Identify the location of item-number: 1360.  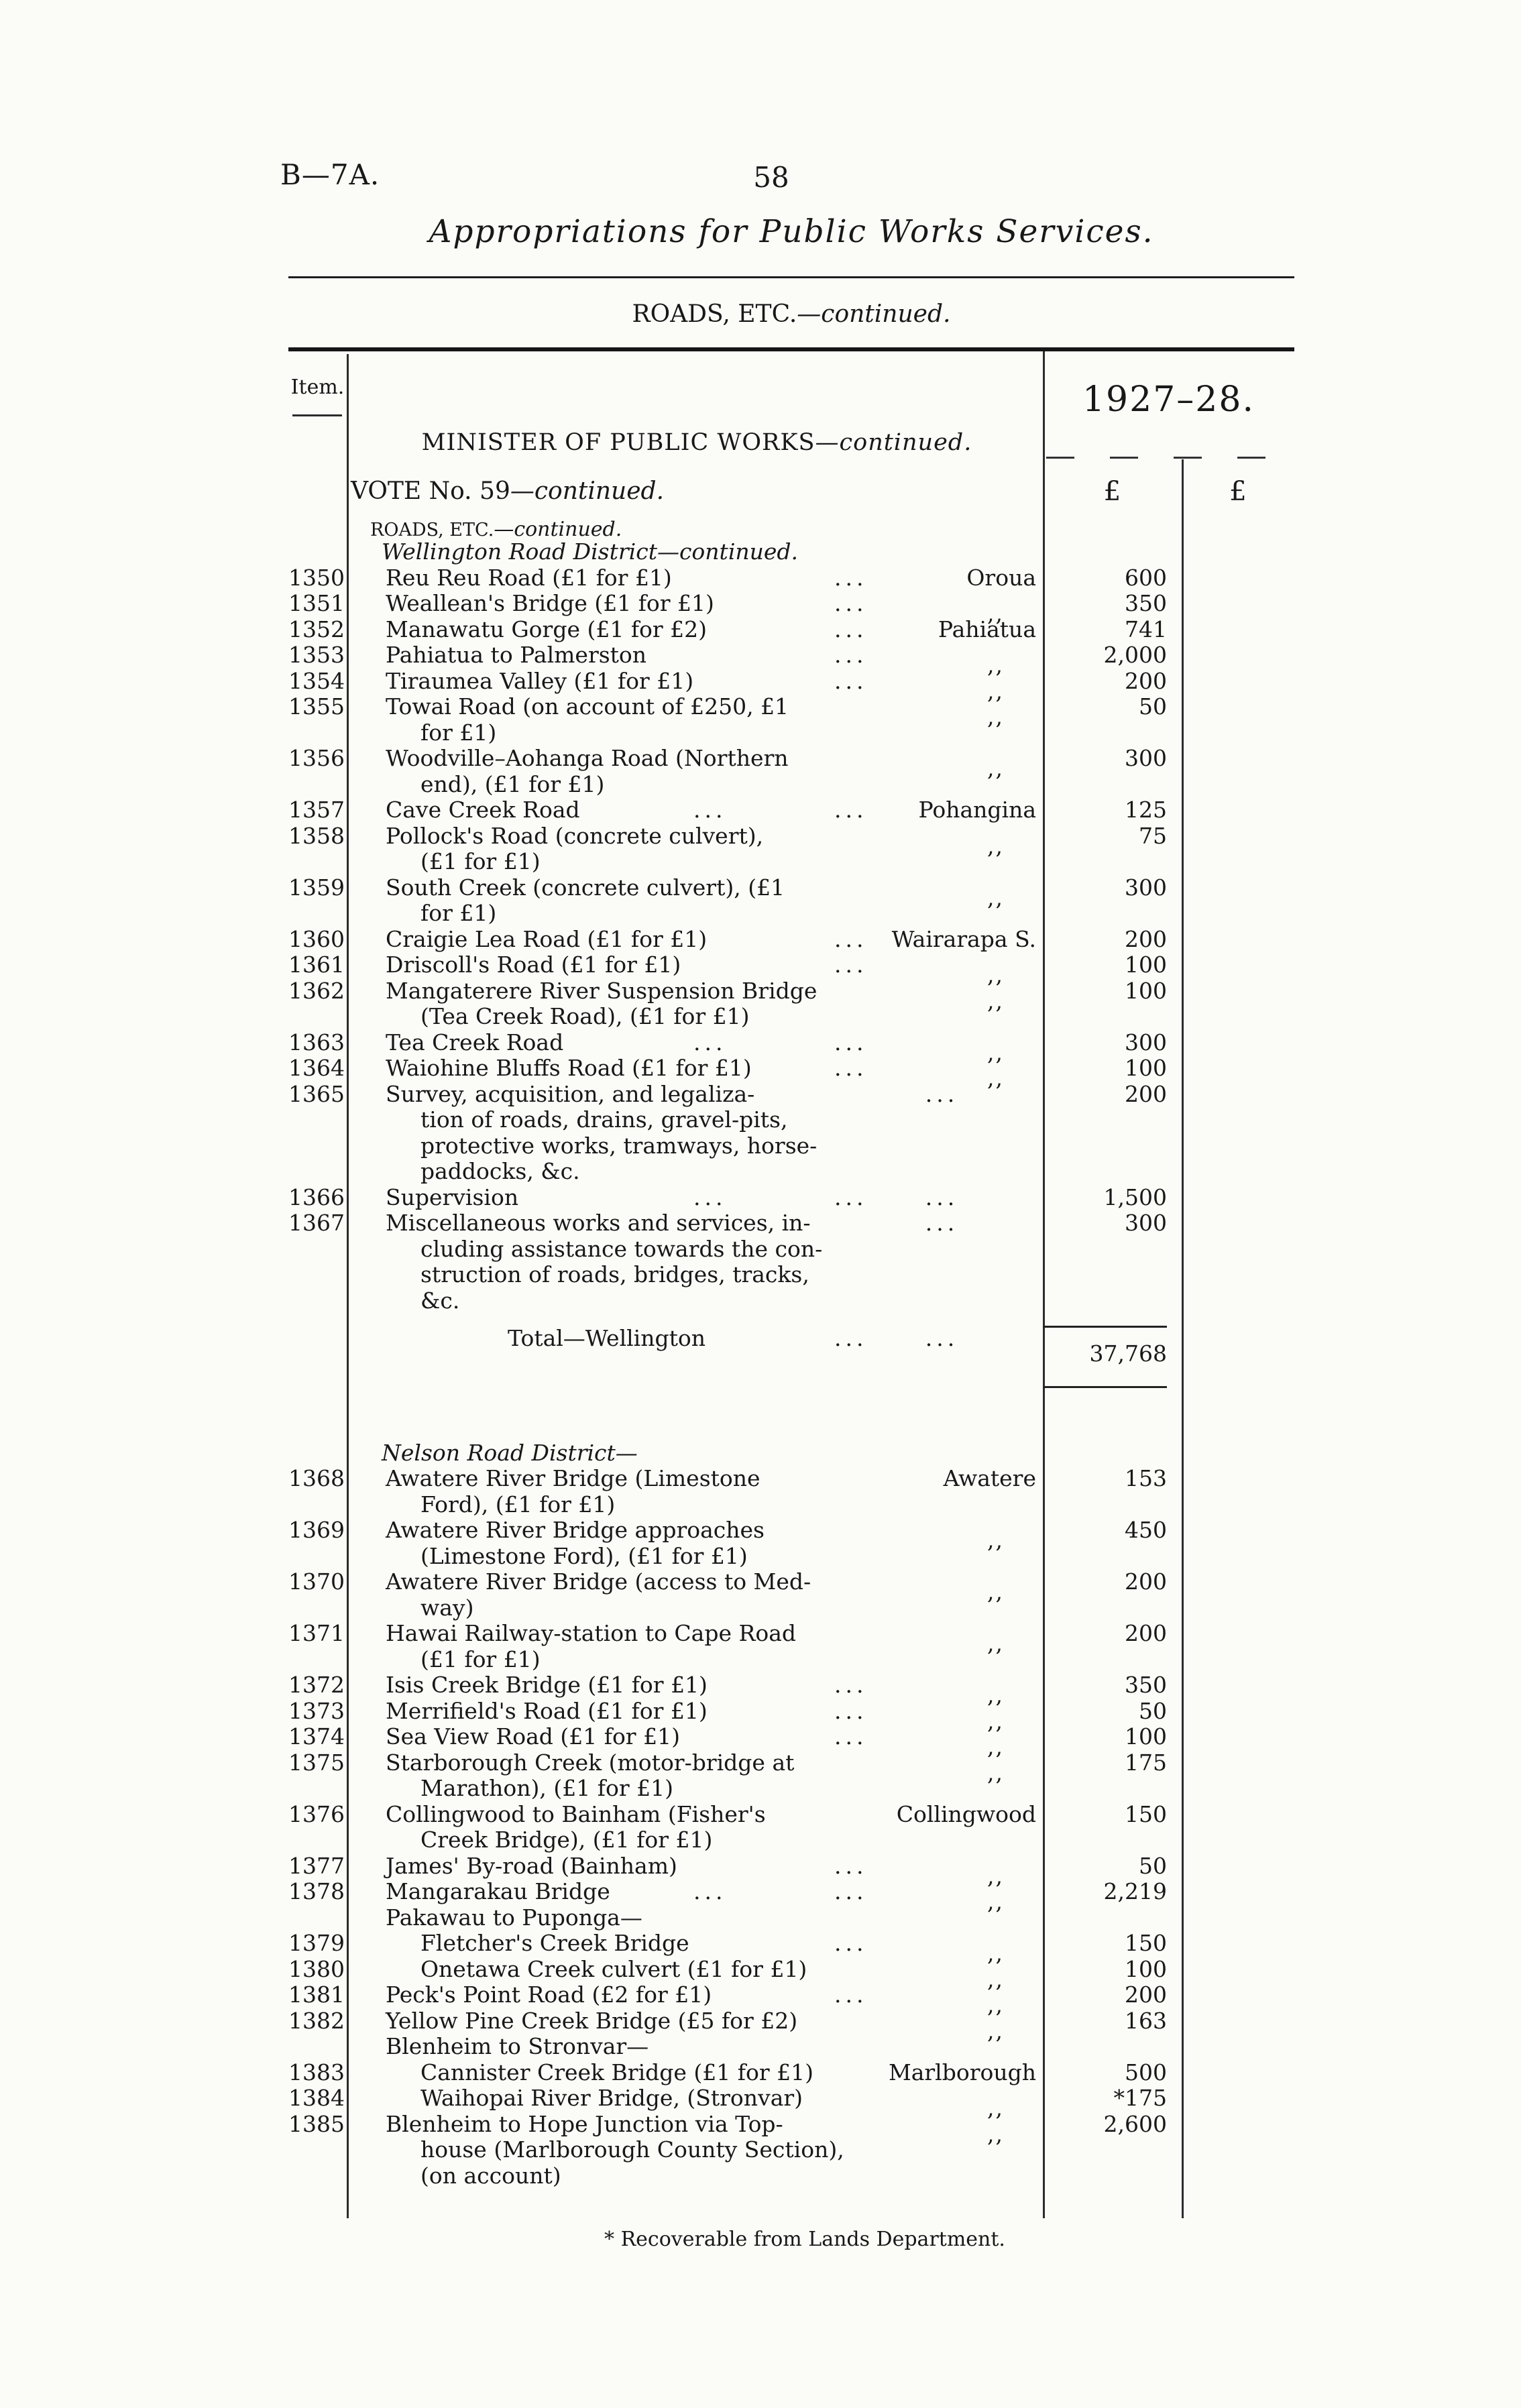
(316, 938).